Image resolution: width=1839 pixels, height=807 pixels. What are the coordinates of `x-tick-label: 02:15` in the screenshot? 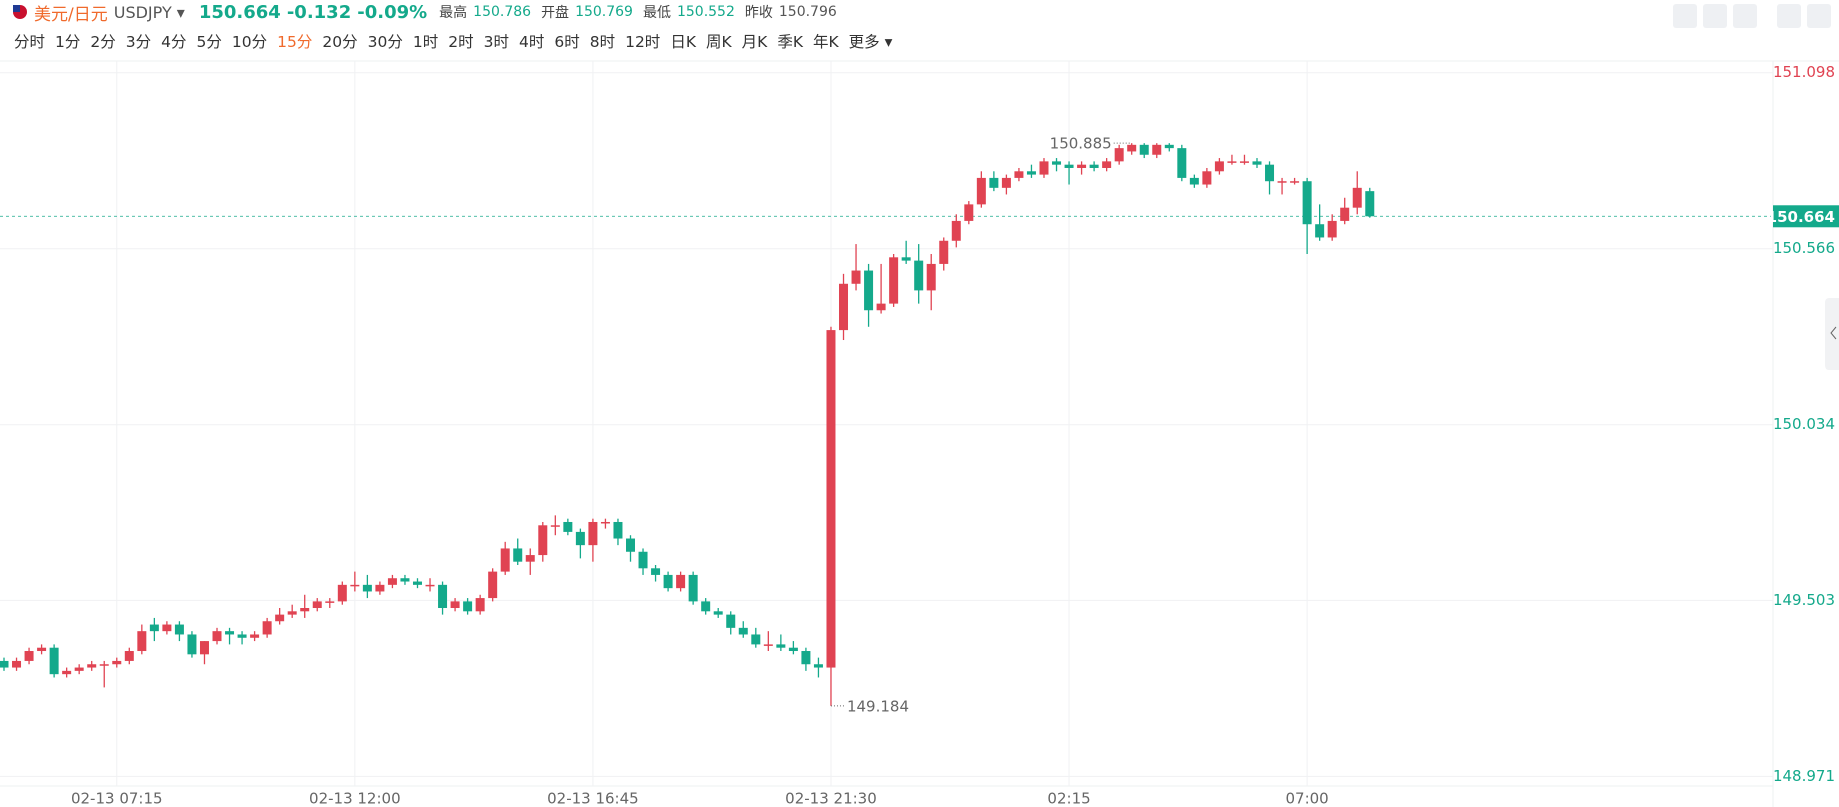 It's located at (1068, 798).